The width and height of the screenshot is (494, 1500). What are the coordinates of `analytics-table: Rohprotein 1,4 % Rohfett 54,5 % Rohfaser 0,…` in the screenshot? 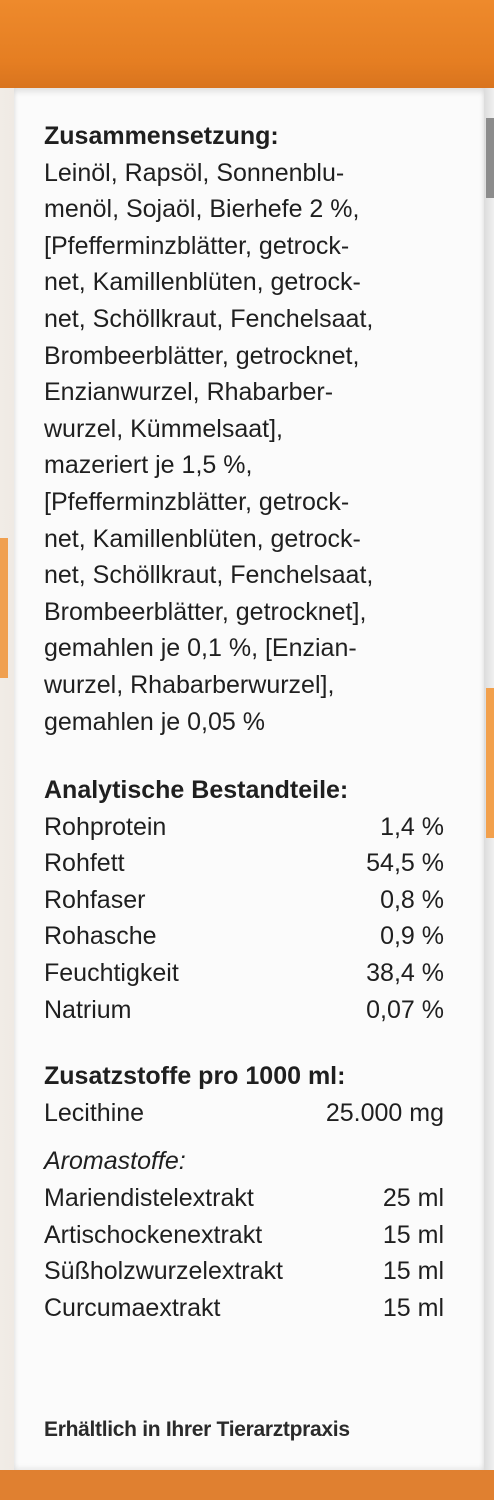 It's located at (244, 919).